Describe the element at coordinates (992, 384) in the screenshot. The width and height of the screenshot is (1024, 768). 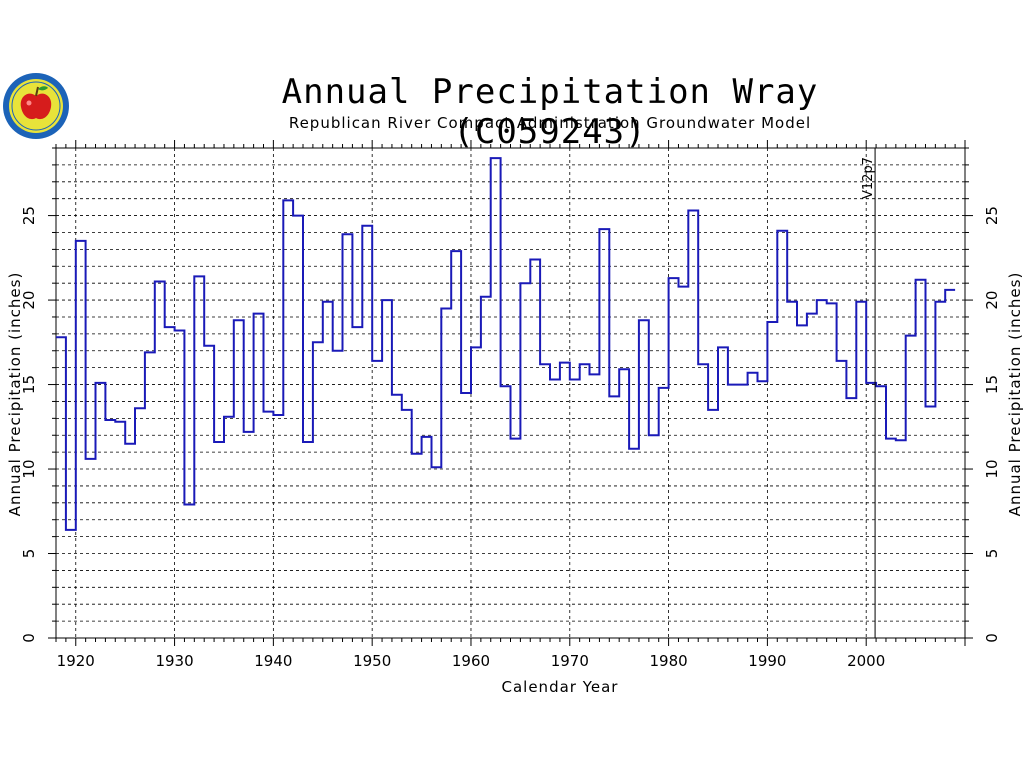
I see `y-tick-label-right: 15` at that location.